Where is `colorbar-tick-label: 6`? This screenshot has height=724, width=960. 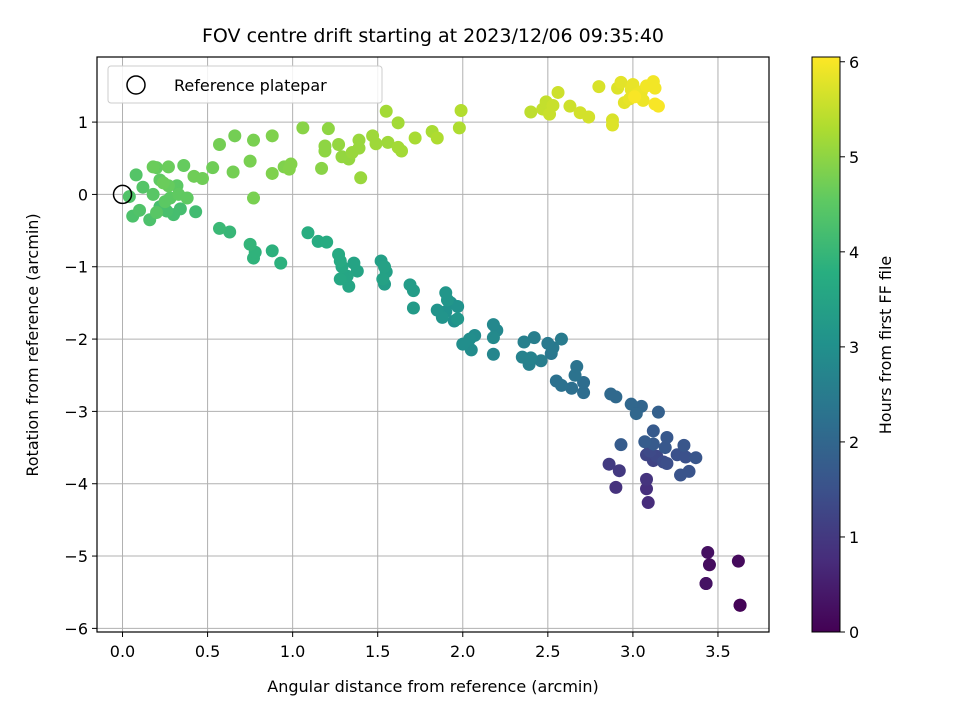 colorbar-tick-label: 6 is located at coordinates (854, 62).